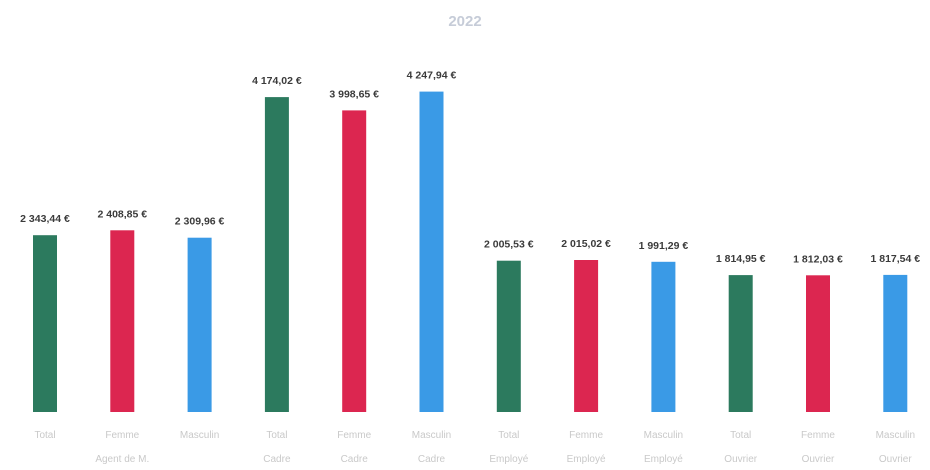 Image resolution: width=930 pixels, height=470 pixels. I want to click on data-label-12: 1 817,54 €, so click(895, 259).